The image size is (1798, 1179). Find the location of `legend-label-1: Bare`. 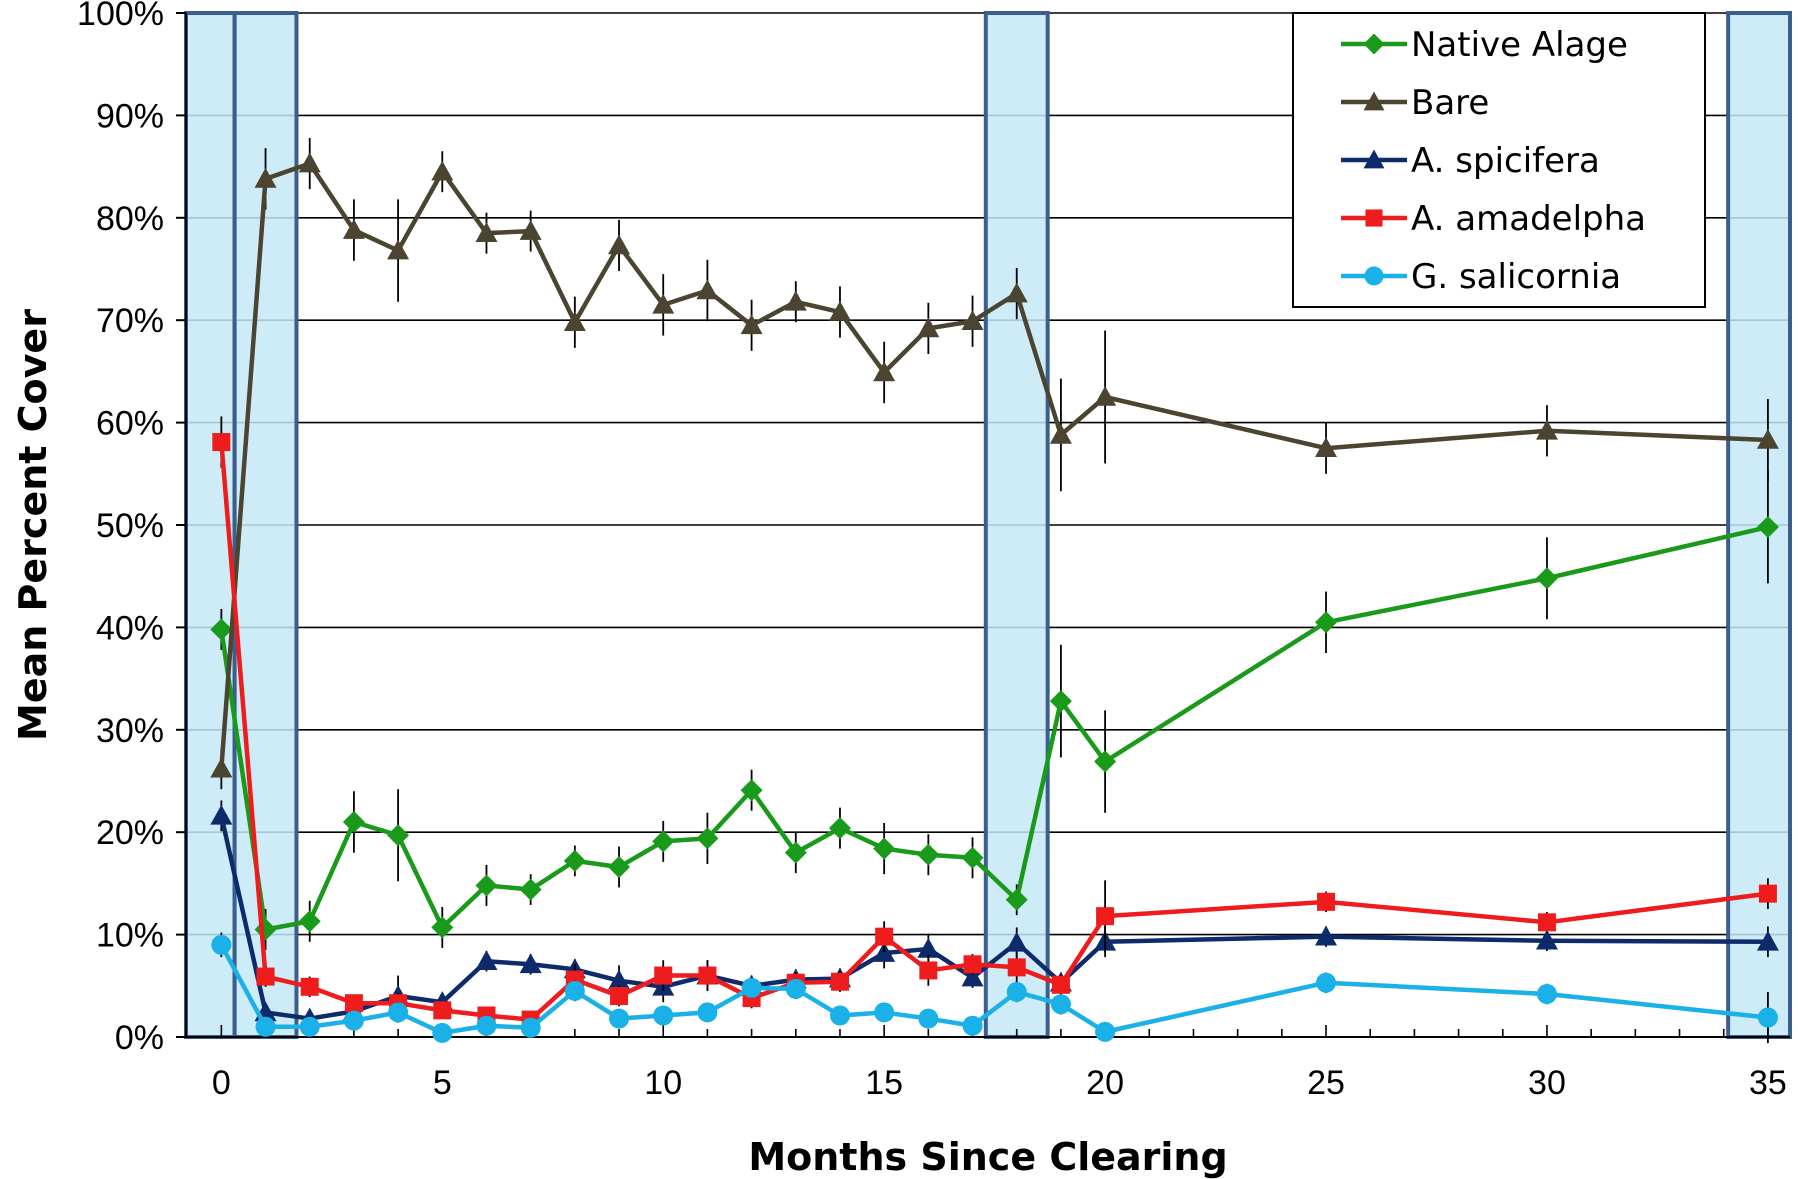

legend-label-1: Bare is located at coordinates (1450, 103).